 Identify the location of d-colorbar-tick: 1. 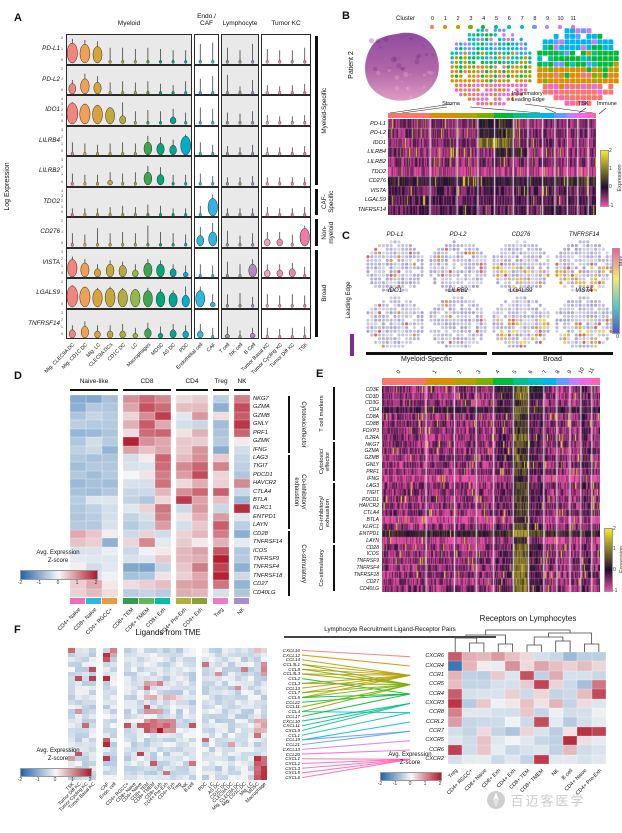
(77, 583).